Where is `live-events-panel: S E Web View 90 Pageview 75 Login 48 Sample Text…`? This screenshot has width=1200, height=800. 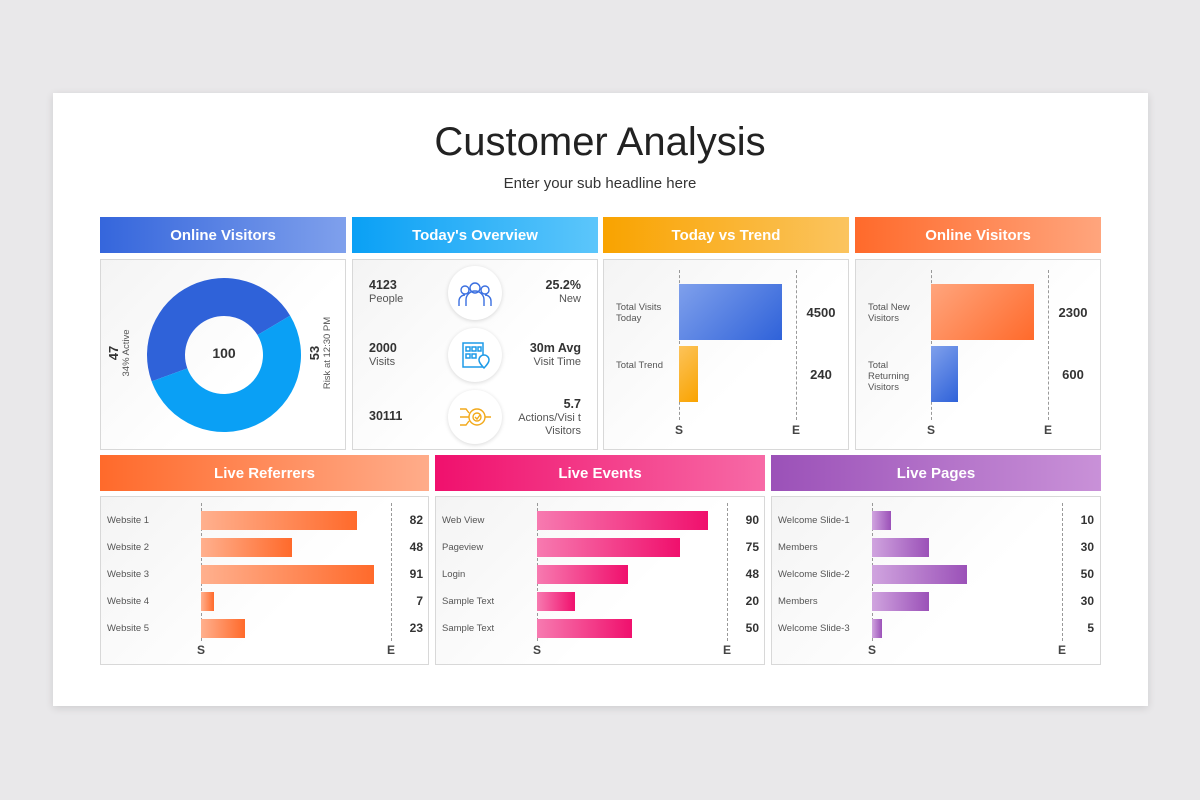 live-events-panel: S E Web View 90 Pageview 75 Login 48 Sample Text… is located at coordinates (600, 580).